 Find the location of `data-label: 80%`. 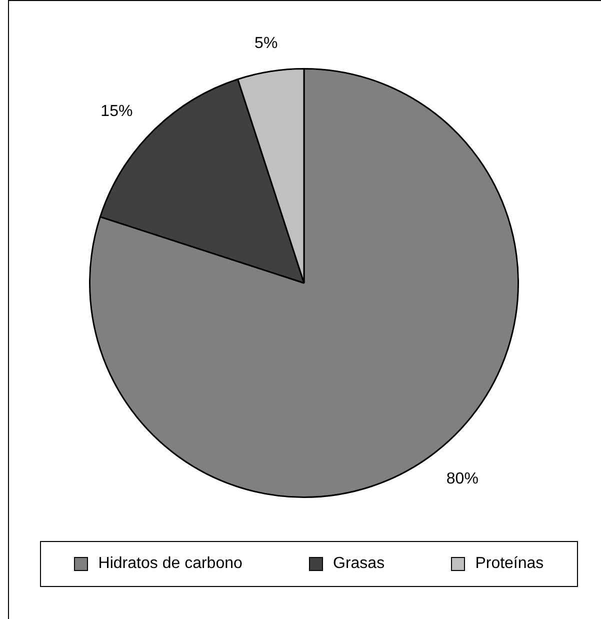

data-label: 80% is located at coordinates (462, 479).